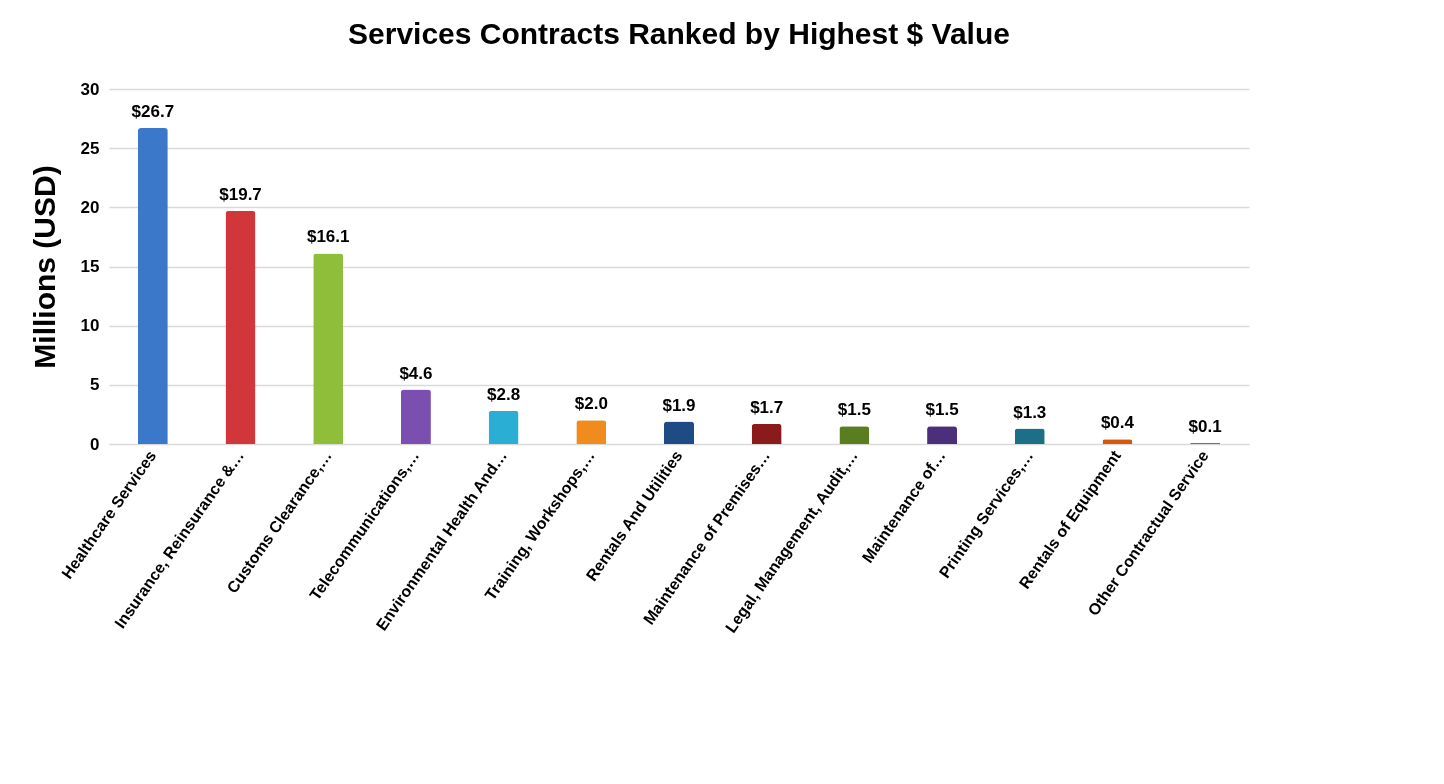 The width and height of the screenshot is (1444, 784). What do you see at coordinates (95, 444) in the screenshot?
I see `y-tick-label: 0` at bounding box center [95, 444].